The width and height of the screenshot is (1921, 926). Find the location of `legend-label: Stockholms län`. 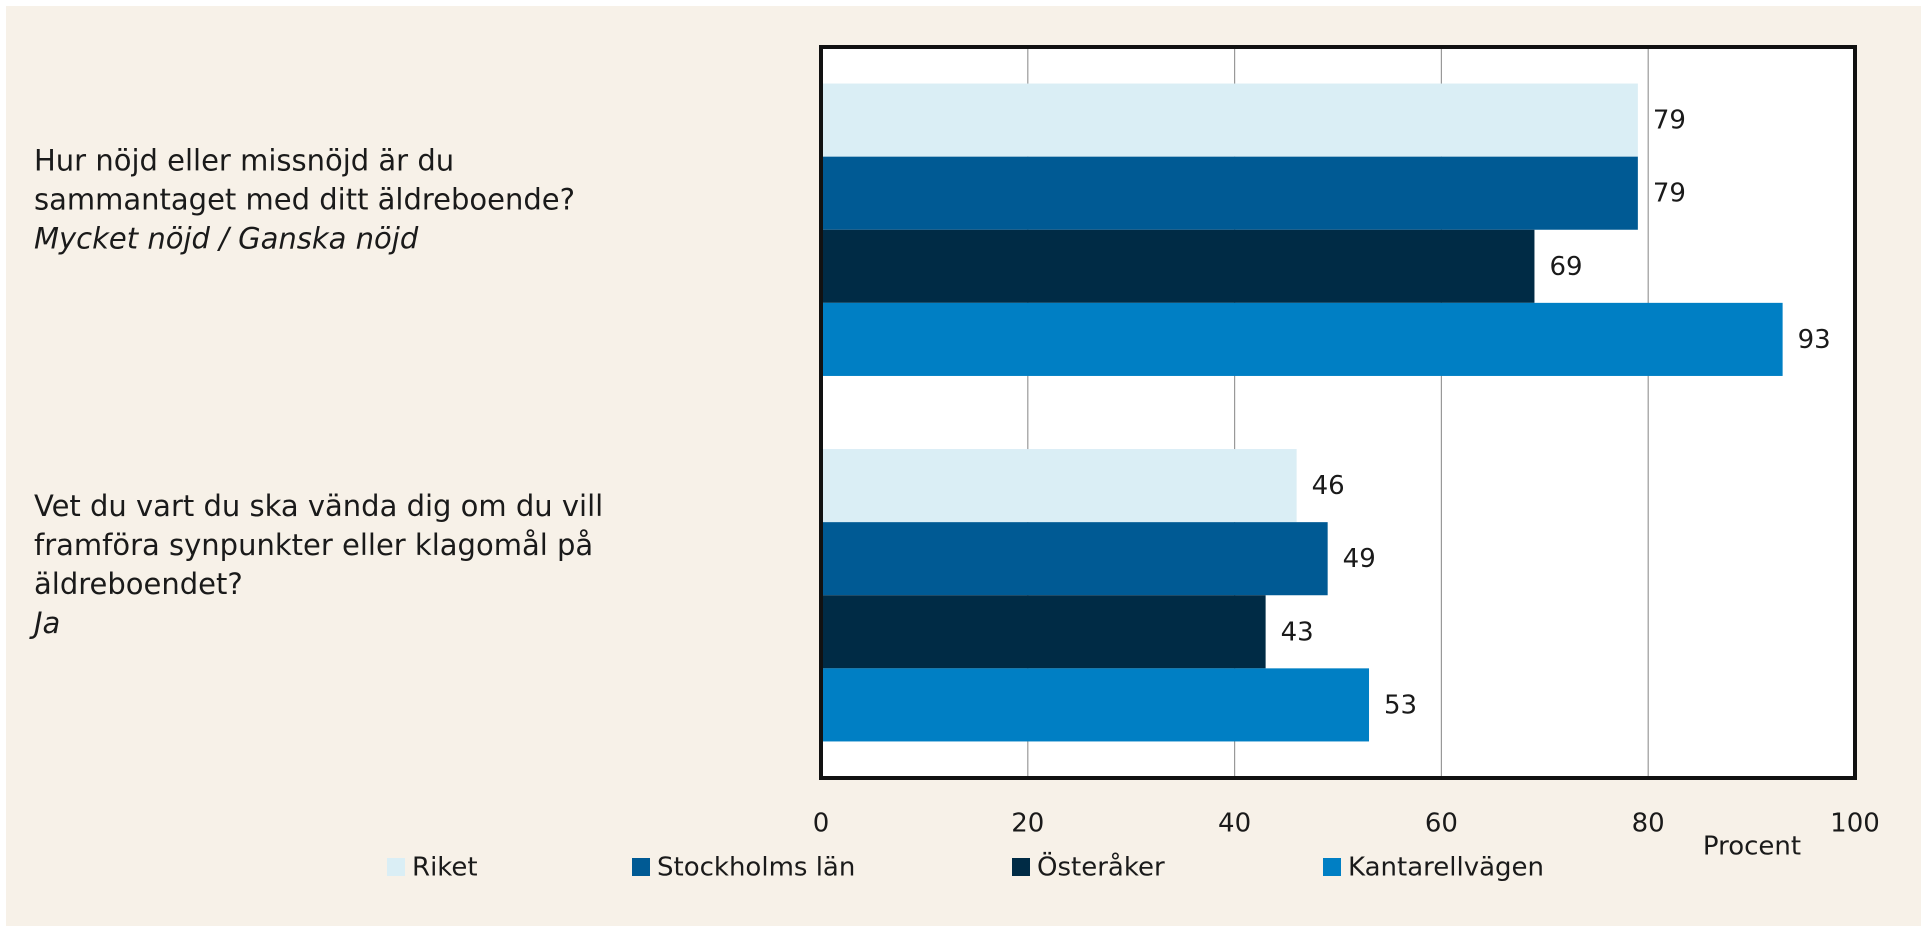

legend-label: Stockholms län is located at coordinates (756, 868).